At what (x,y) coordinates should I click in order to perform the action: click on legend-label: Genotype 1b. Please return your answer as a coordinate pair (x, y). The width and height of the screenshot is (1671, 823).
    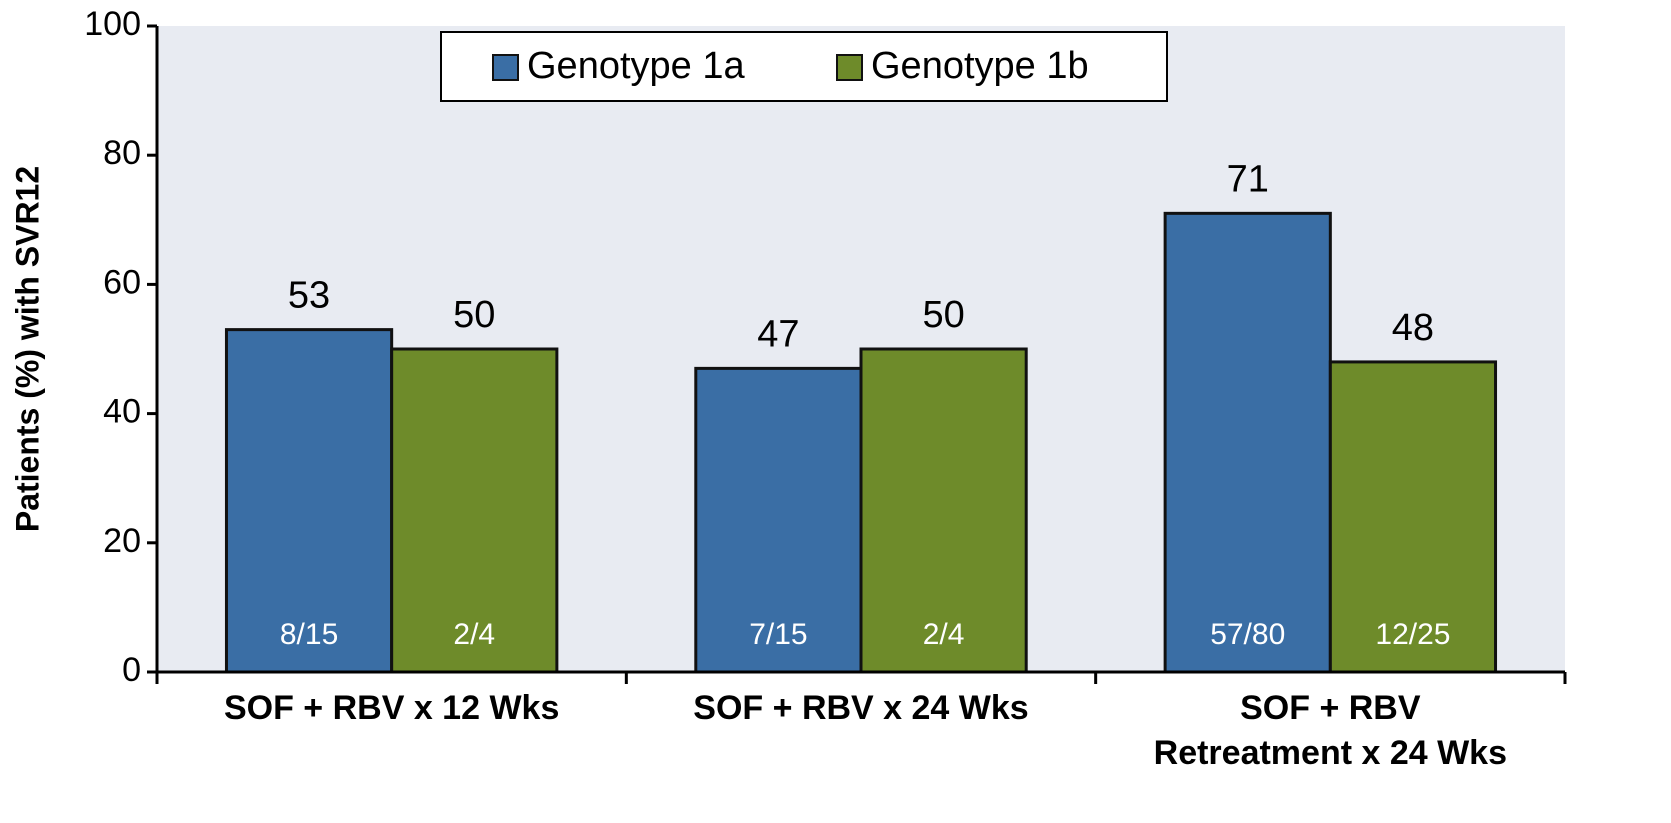
    Looking at the image, I should click on (980, 66).